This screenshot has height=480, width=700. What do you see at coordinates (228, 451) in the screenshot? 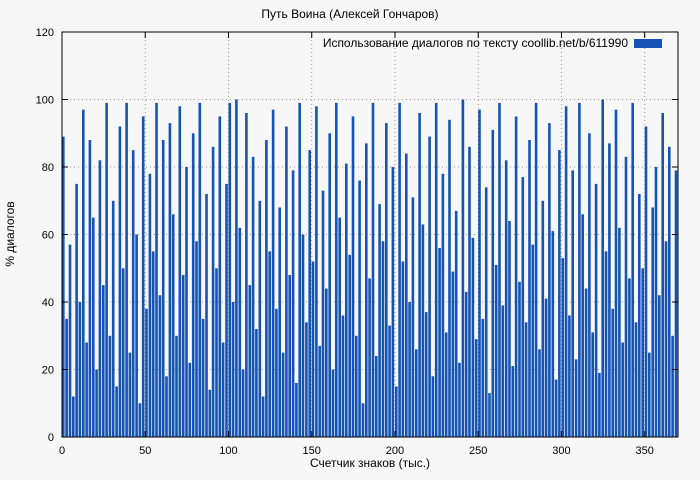
I see `x-tick-label: 100` at bounding box center [228, 451].